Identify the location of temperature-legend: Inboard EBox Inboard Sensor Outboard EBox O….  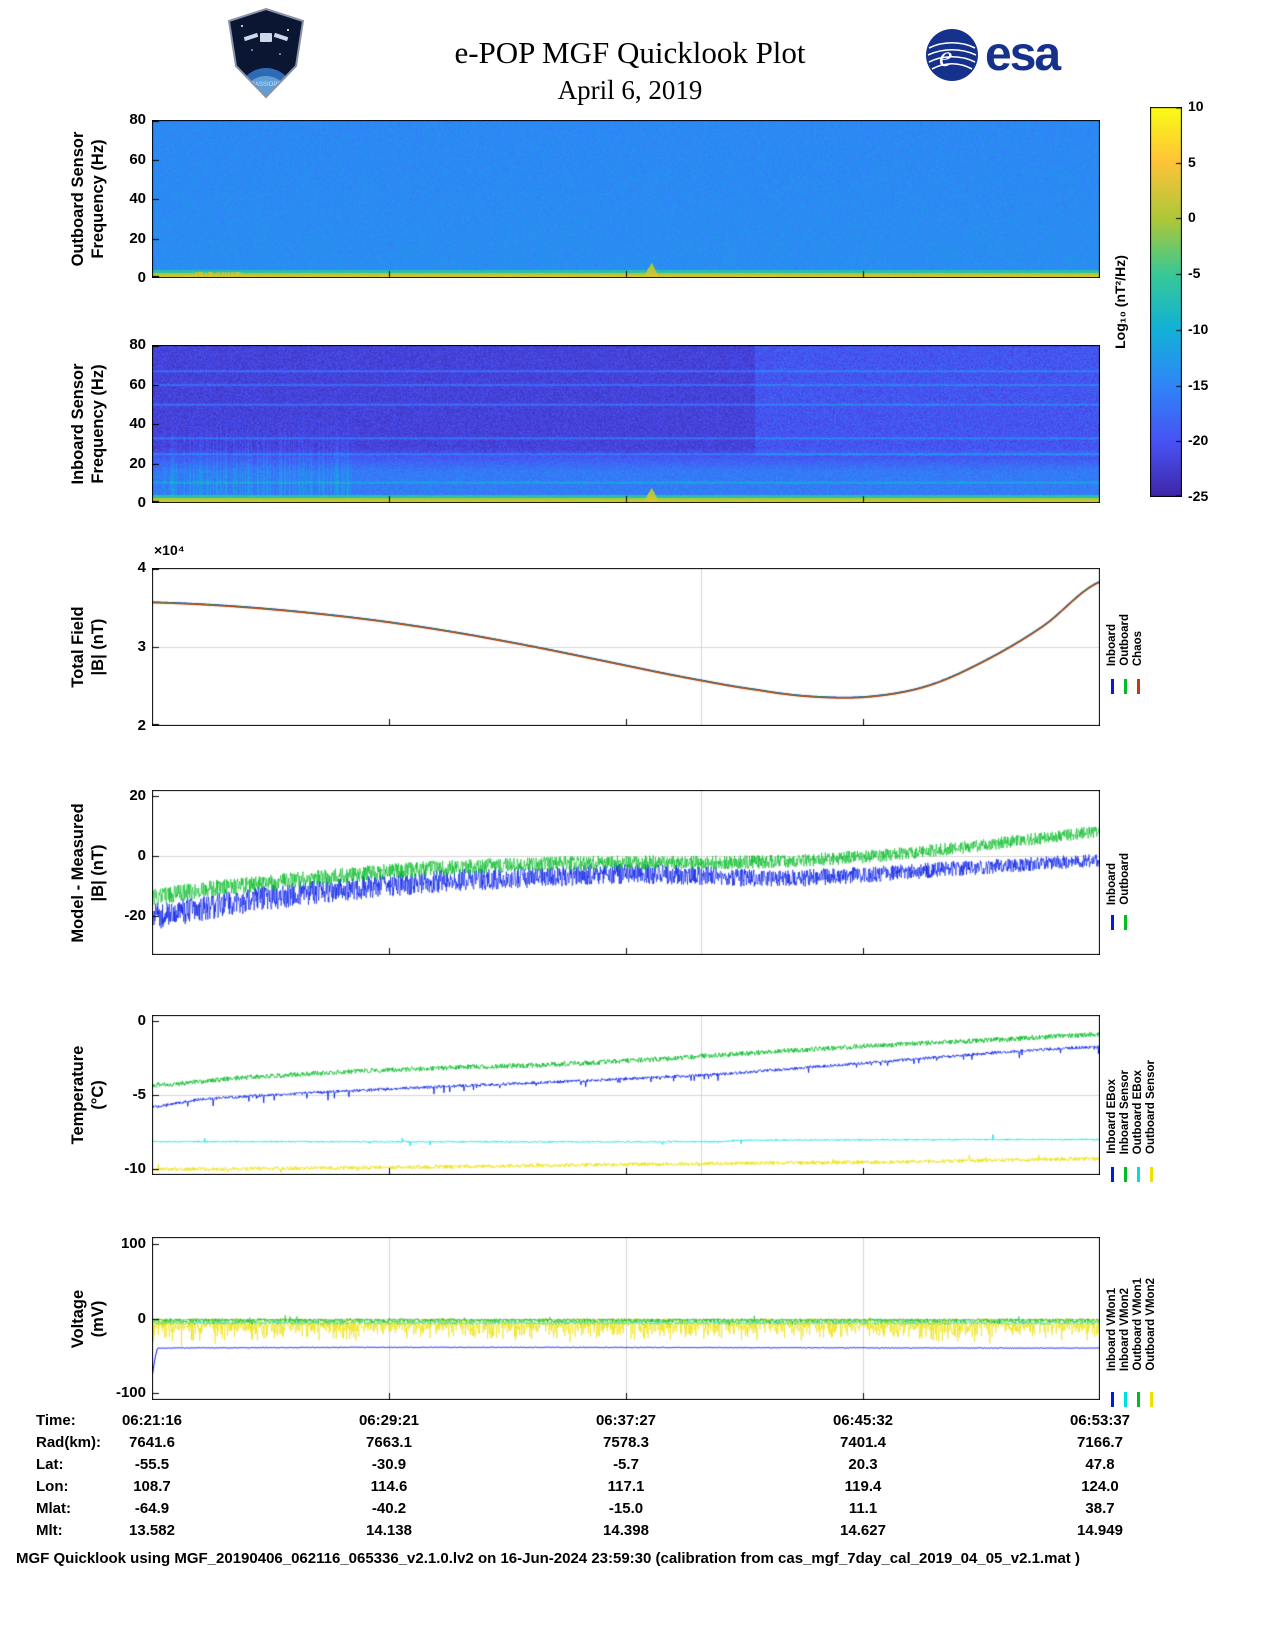
(1135, 1109).